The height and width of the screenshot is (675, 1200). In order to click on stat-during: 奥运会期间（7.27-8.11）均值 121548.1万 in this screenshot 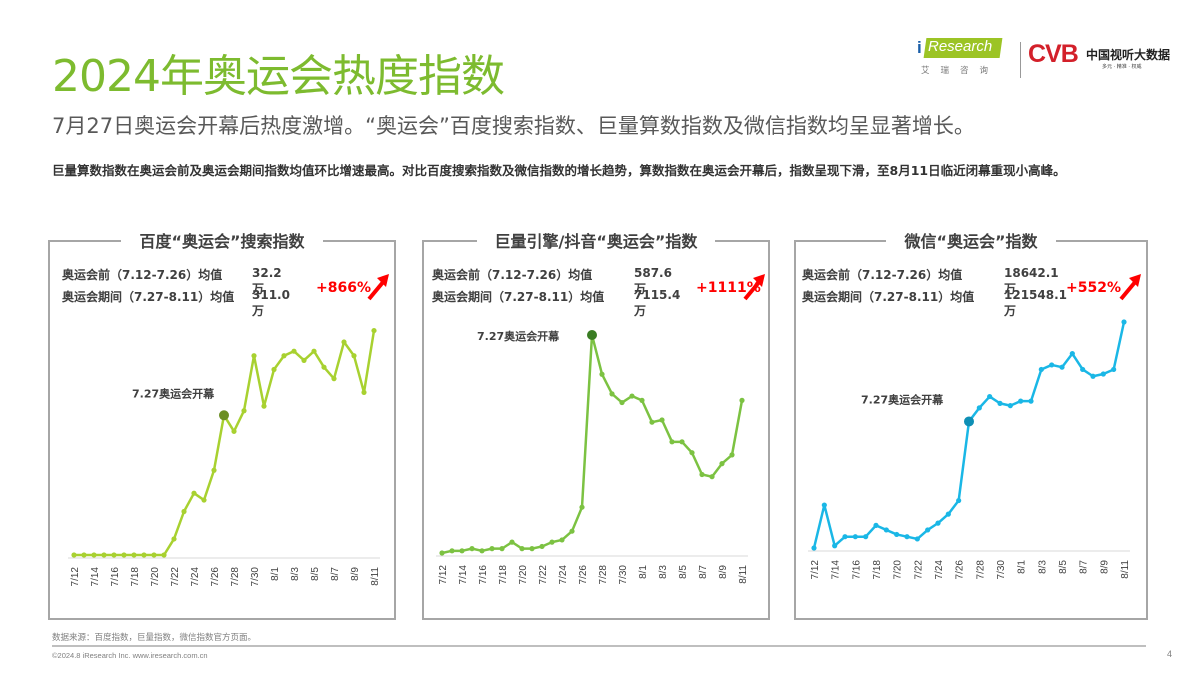, I will do `click(934, 303)`.